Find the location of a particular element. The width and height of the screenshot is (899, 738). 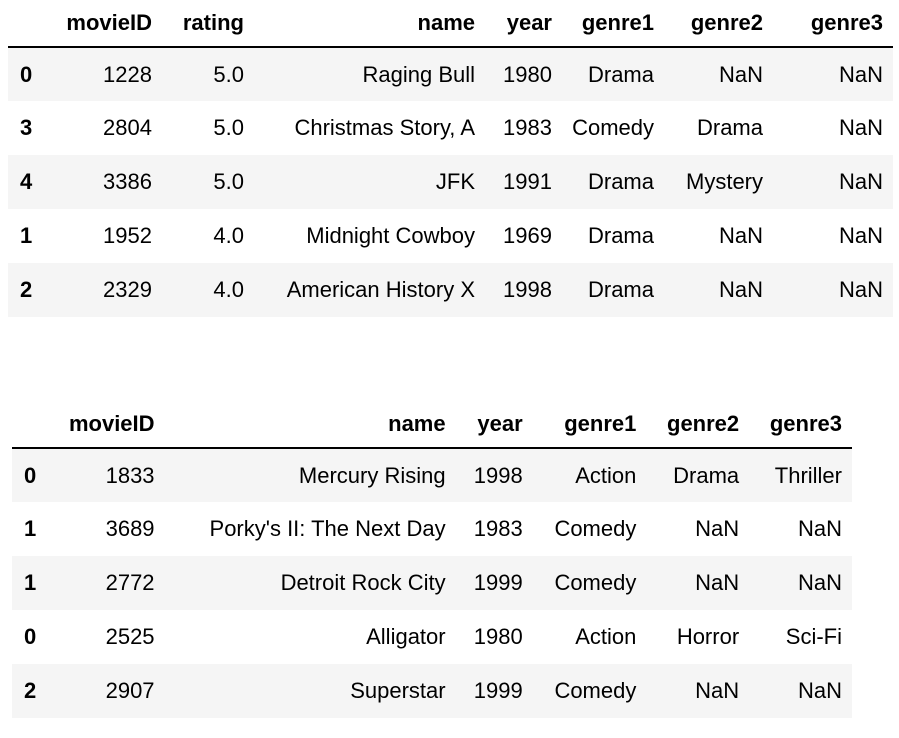

cell-movieid: 3386 is located at coordinates (104, 182).